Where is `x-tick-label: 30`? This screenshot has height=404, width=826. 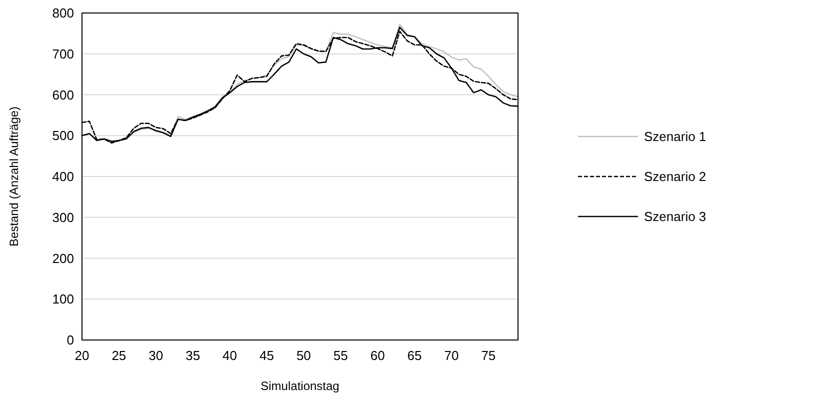
x-tick-label: 30 is located at coordinates (156, 355).